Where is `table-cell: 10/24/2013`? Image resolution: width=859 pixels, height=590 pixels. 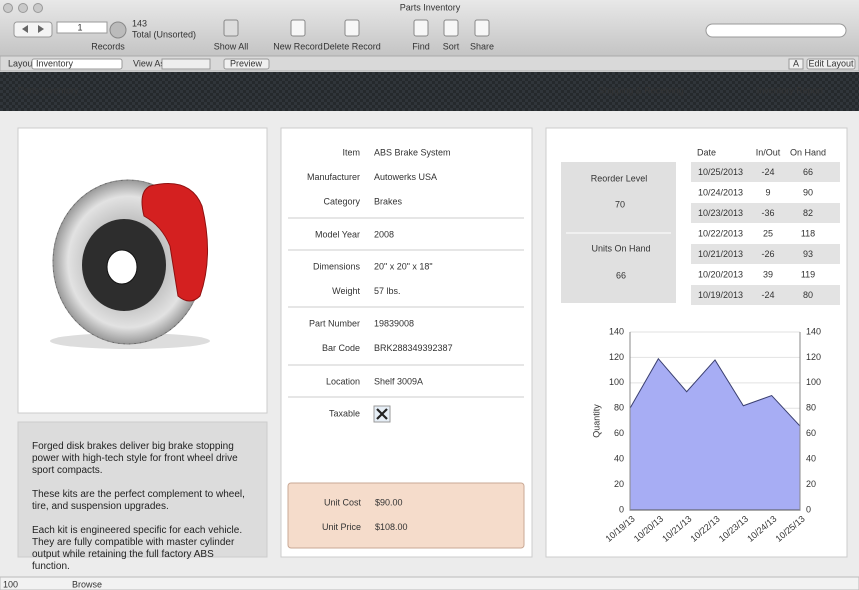 table-cell: 10/24/2013 is located at coordinates (720, 192).